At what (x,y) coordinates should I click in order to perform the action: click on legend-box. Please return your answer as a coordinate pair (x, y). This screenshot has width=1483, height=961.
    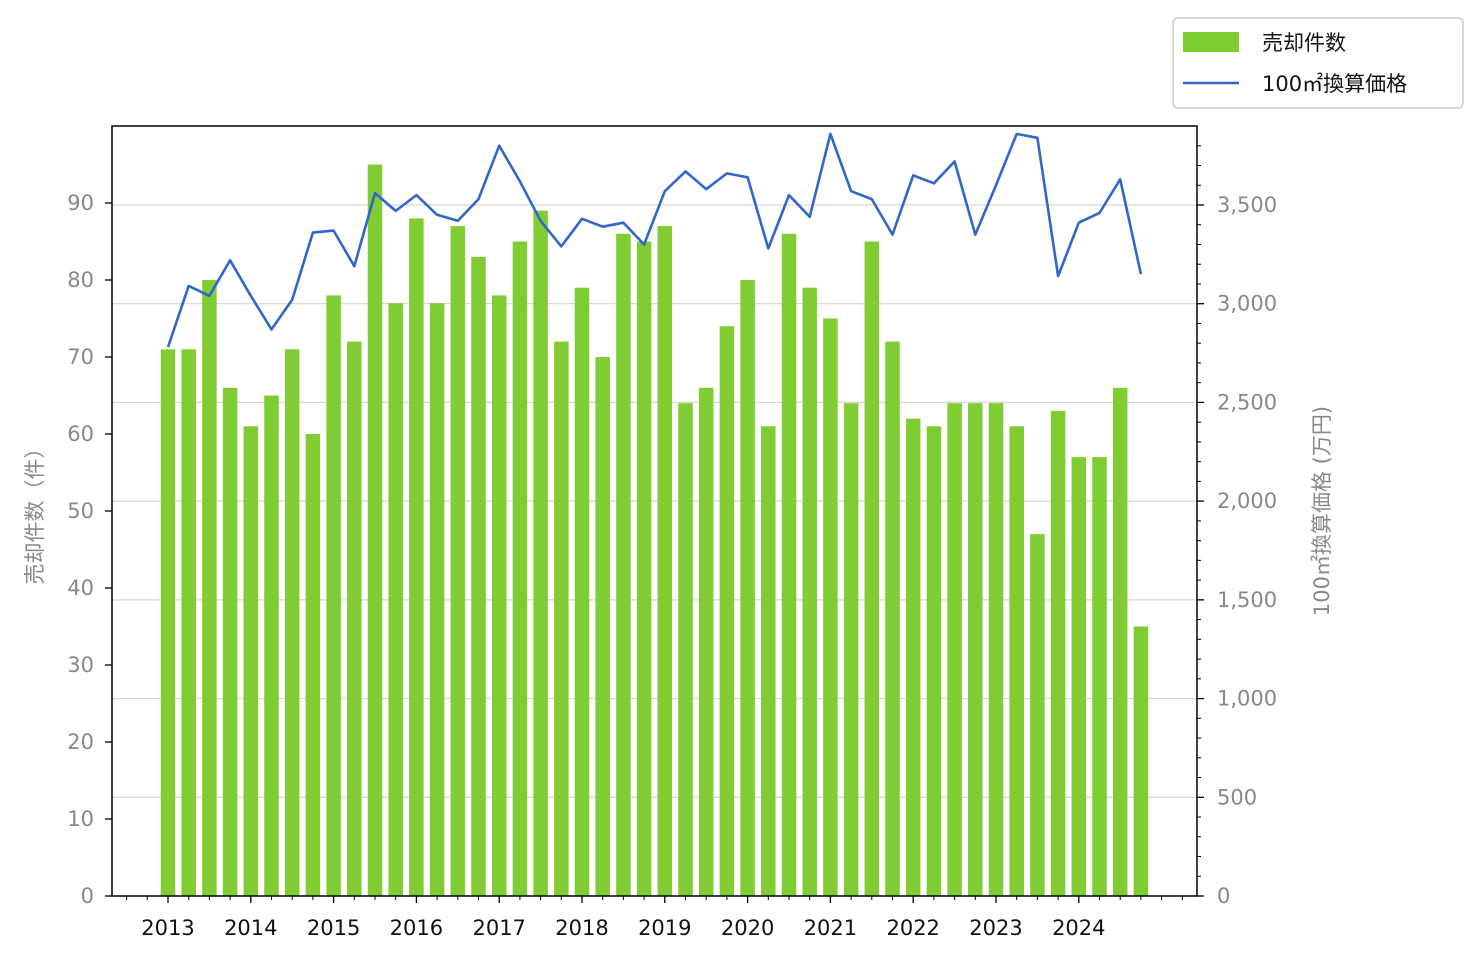
    Looking at the image, I should click on (1318, 63).